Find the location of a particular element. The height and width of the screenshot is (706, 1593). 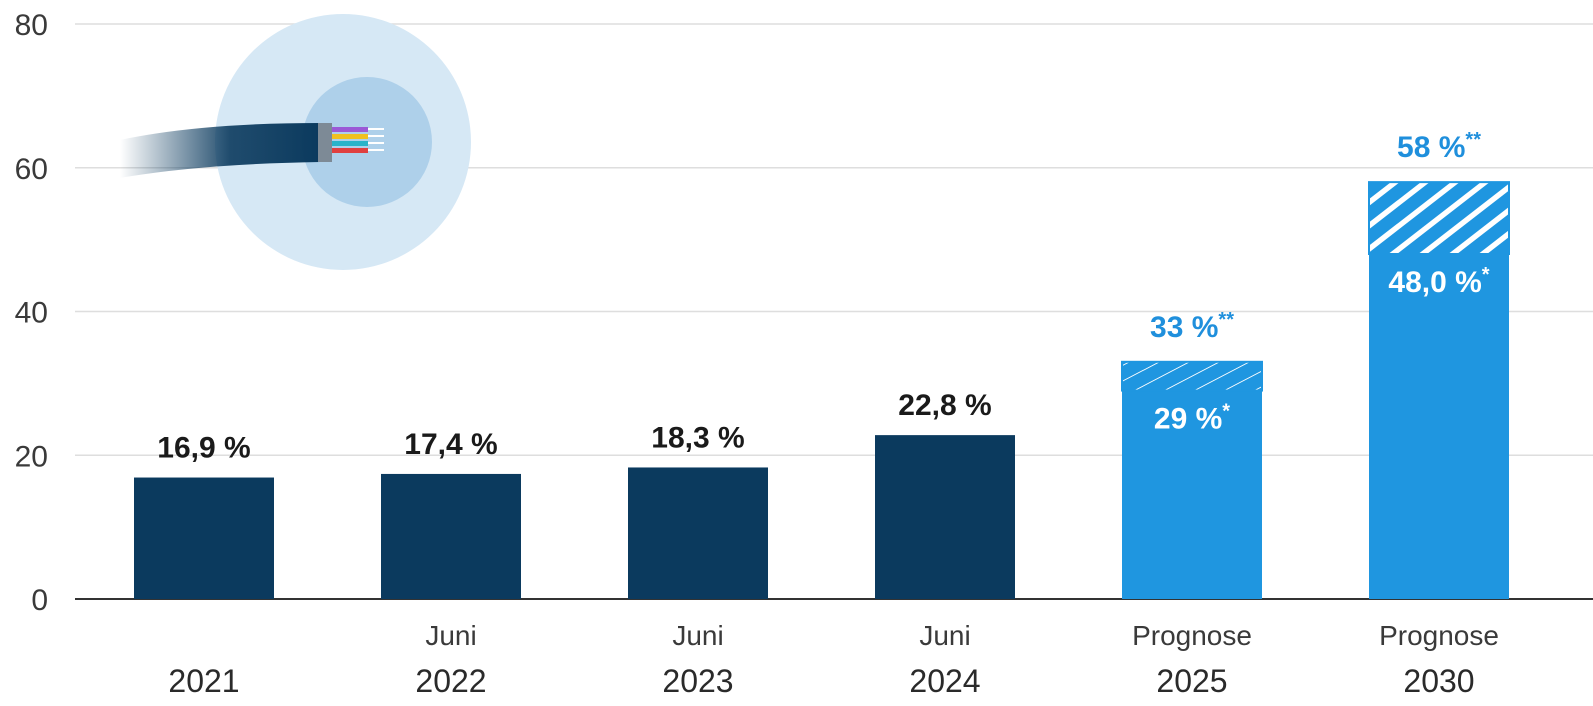

x-tick-label: 2023 is located at coordinates (697, 681).